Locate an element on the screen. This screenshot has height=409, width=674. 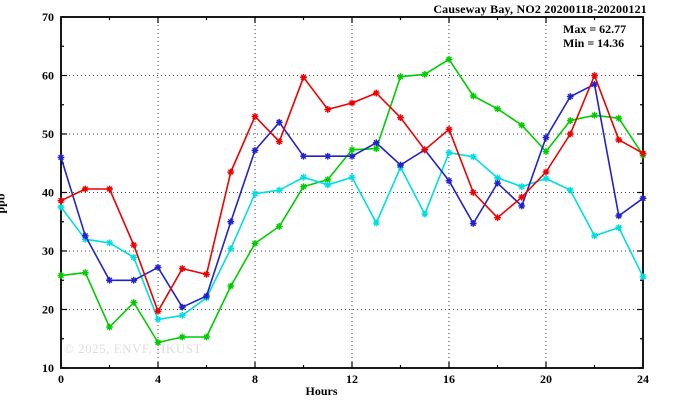
x-tick-label: 12 is located at coordinates (352, 379).